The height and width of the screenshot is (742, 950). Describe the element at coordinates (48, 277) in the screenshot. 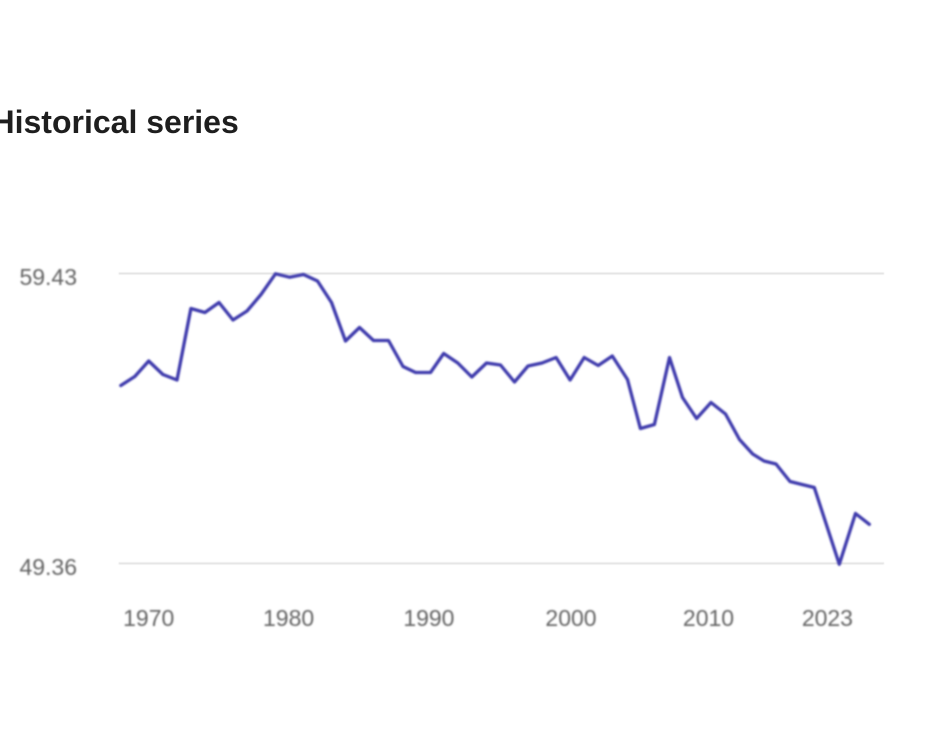

I see `svg-text: 59.43` at that location.